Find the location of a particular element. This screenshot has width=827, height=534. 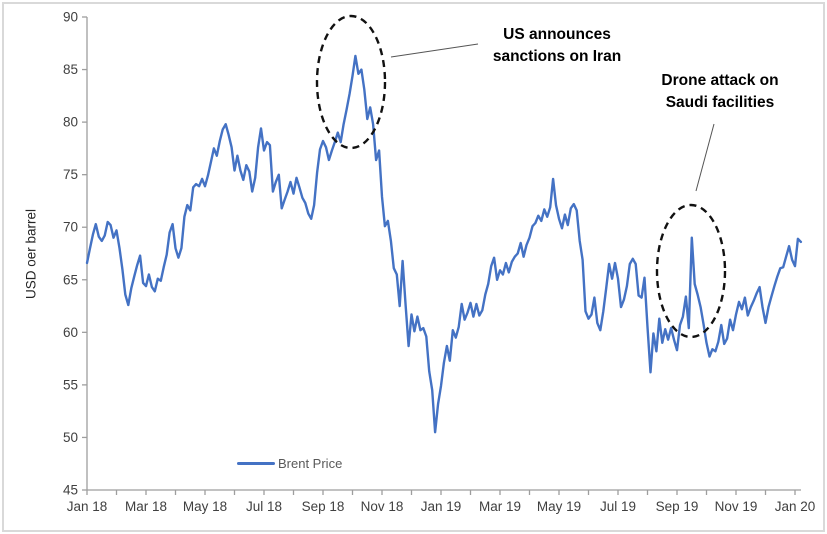

x-tick-label: Sep 18 is located at coordinates (323, 506).